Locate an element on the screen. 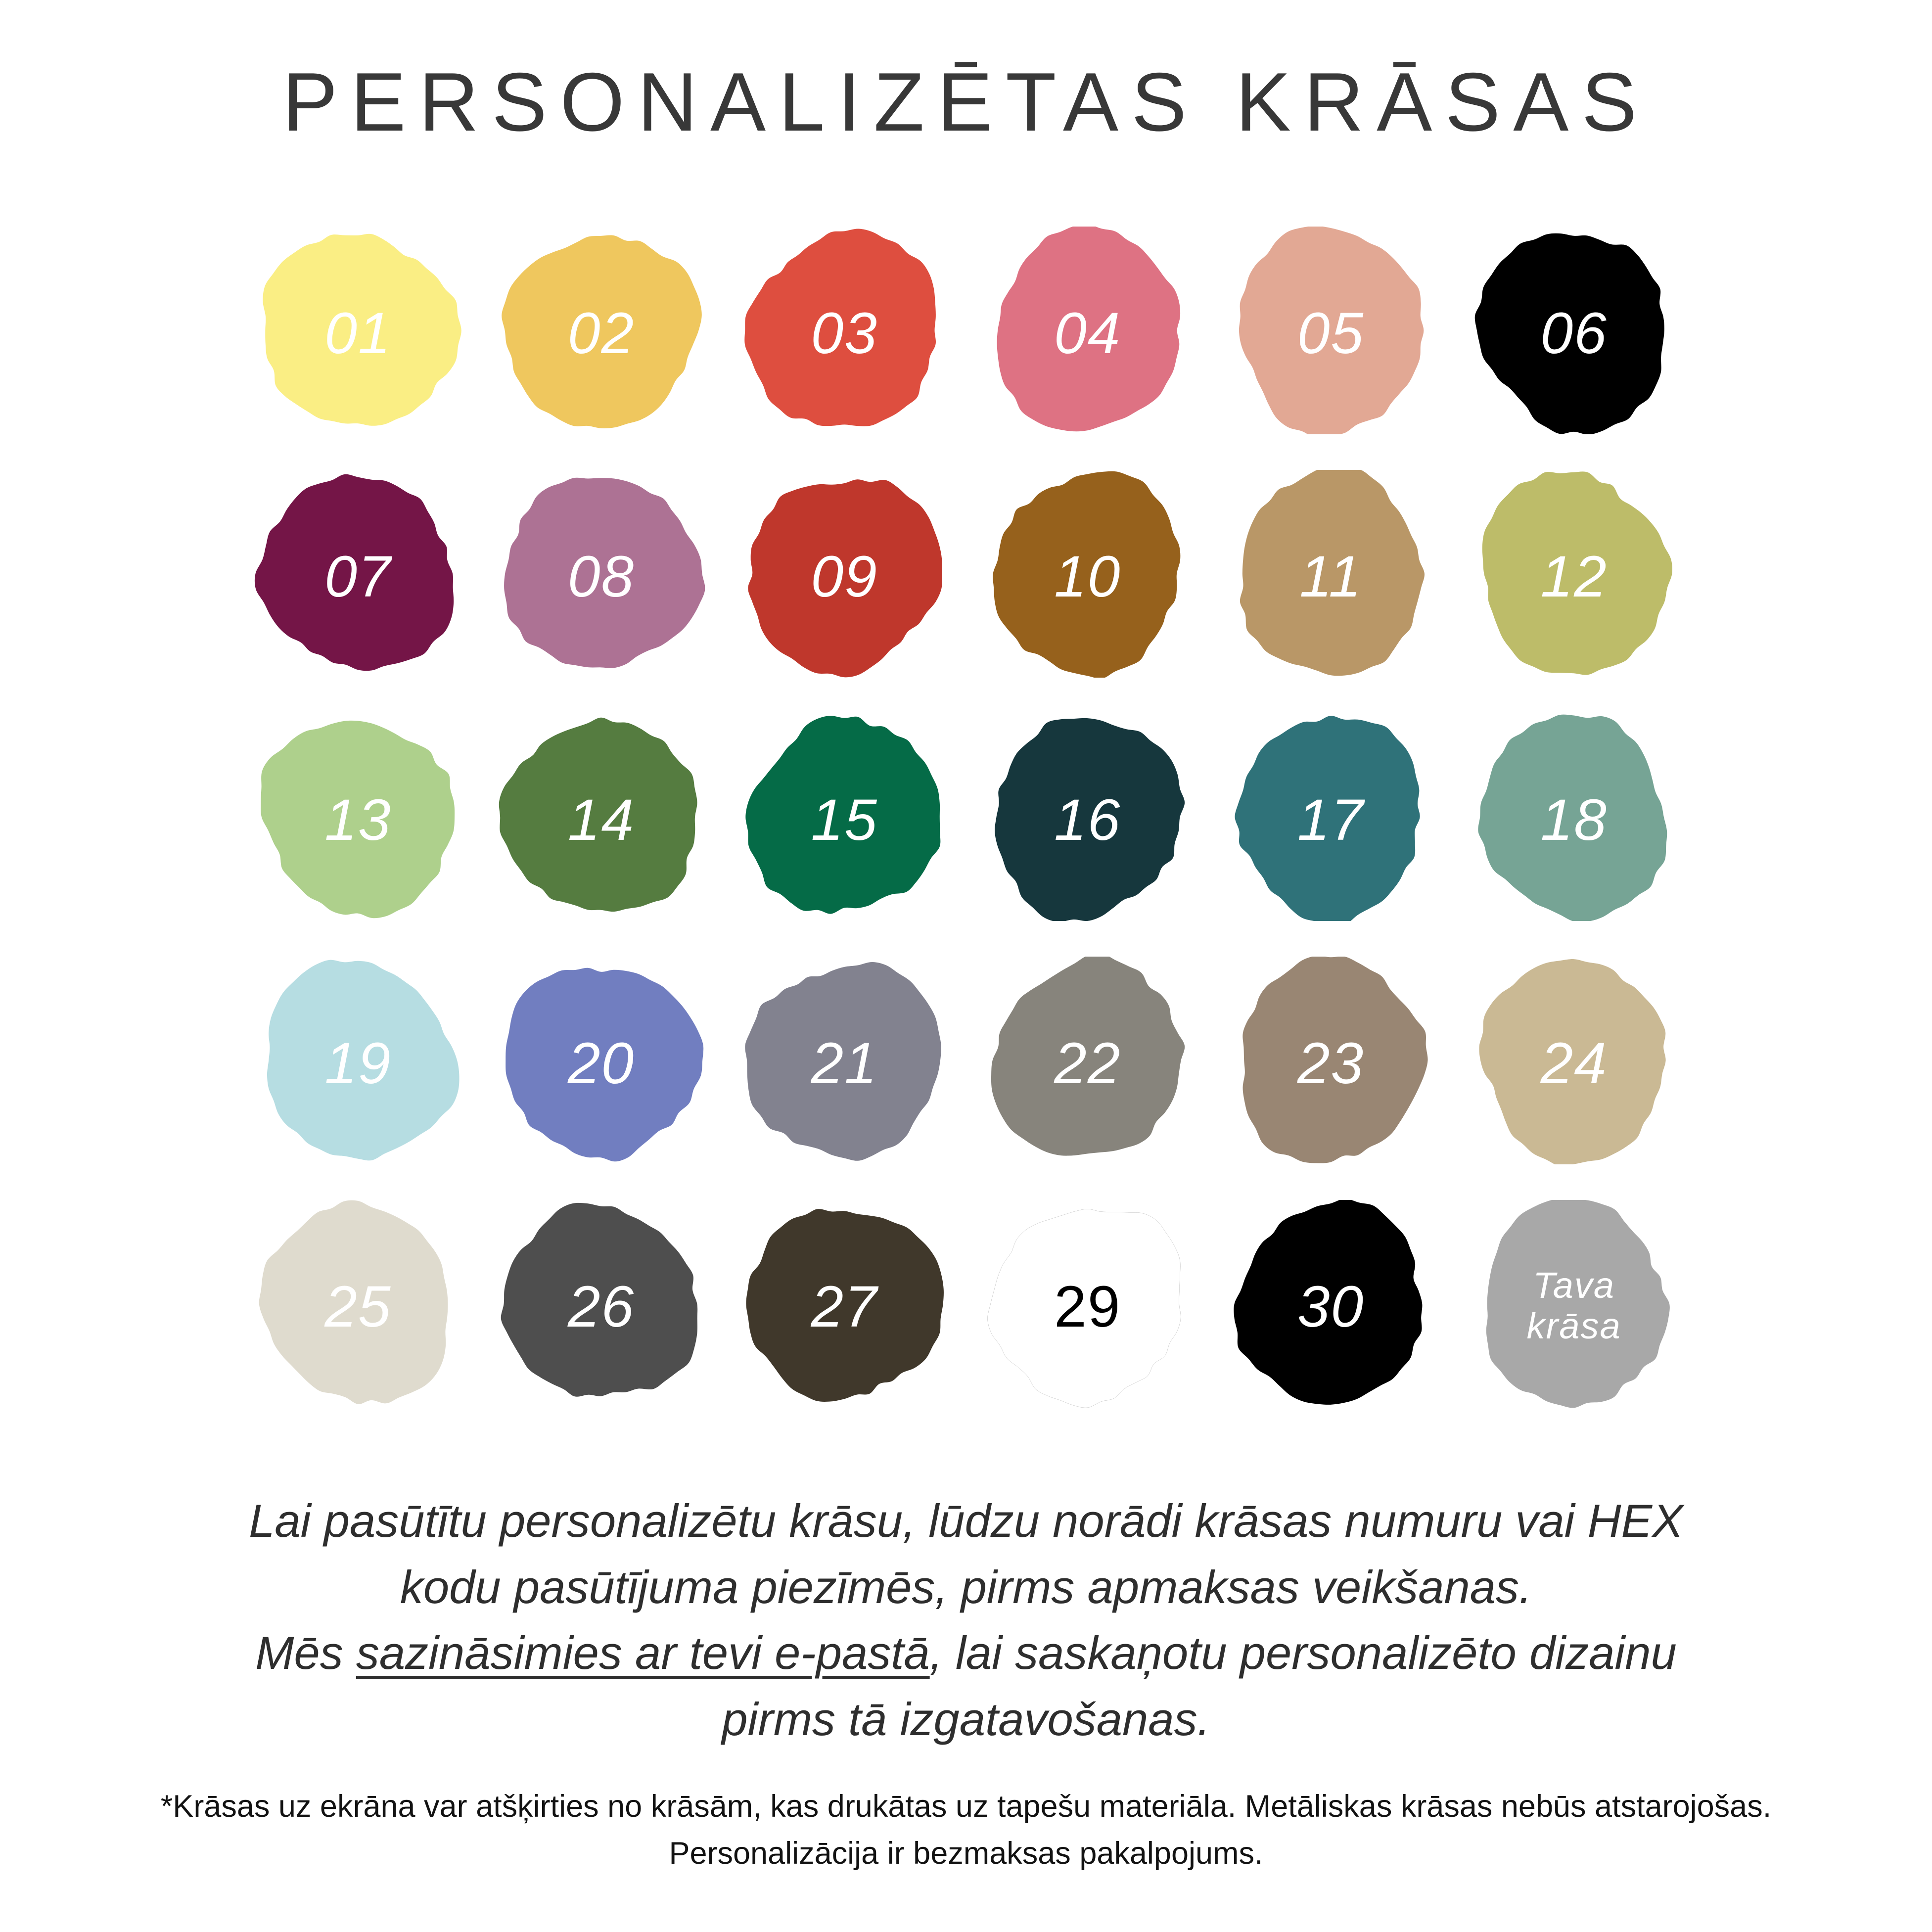 Image resolution: width=1932 pixels, height=1932 pixels. color-swatch: 15 is located at coordinates (844, 817).